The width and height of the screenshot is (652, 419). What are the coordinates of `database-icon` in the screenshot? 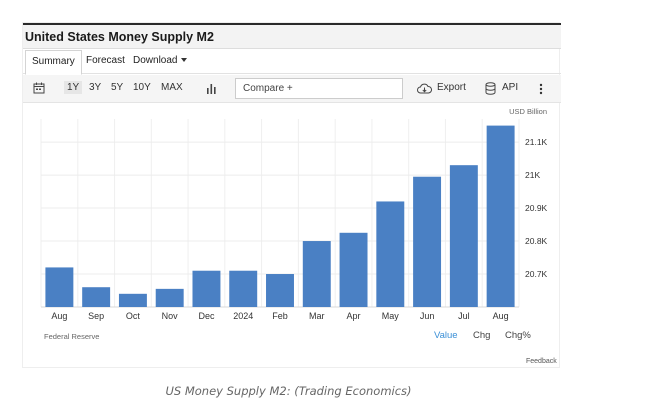 It's located at (490, 88).